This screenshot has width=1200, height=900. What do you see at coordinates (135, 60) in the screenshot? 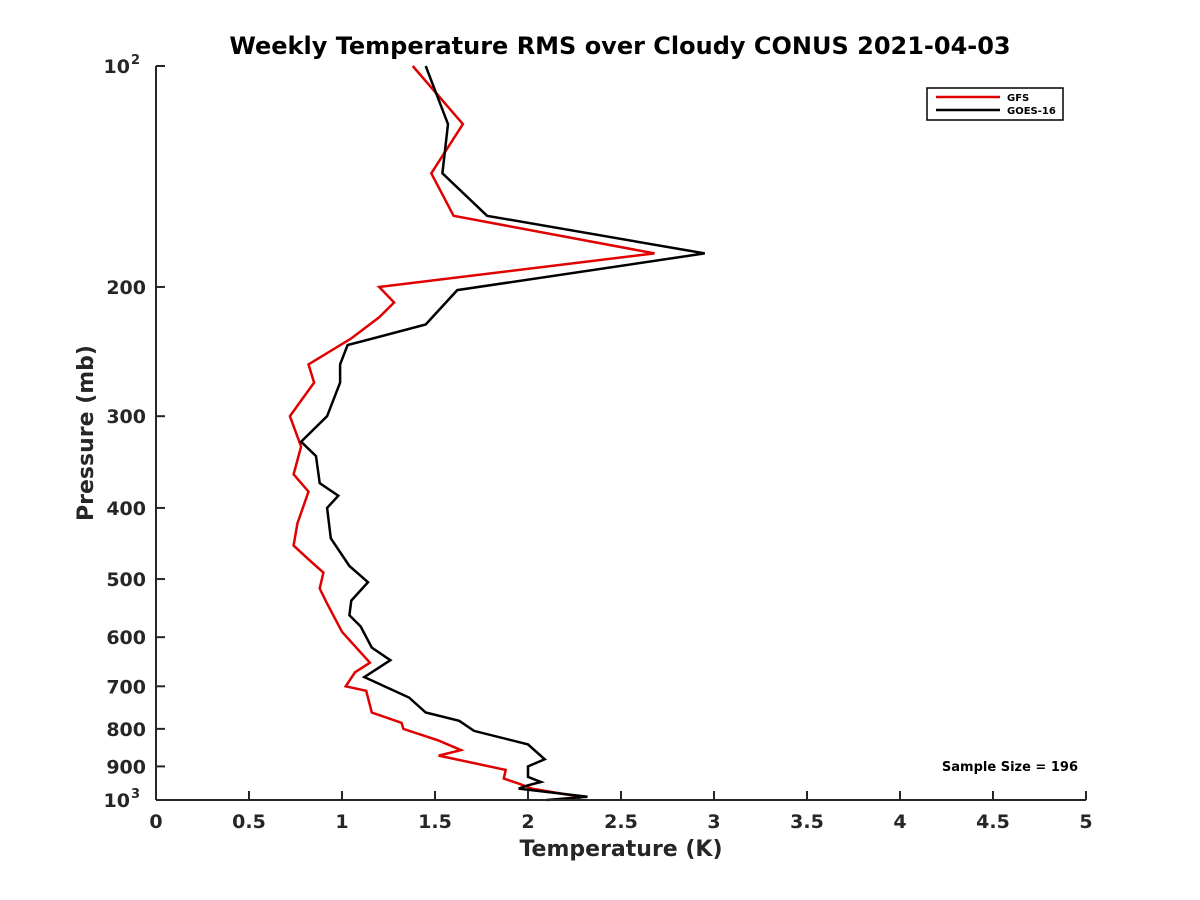
I see `y-tick-exponent: 2` at bounding box center [135, 60].